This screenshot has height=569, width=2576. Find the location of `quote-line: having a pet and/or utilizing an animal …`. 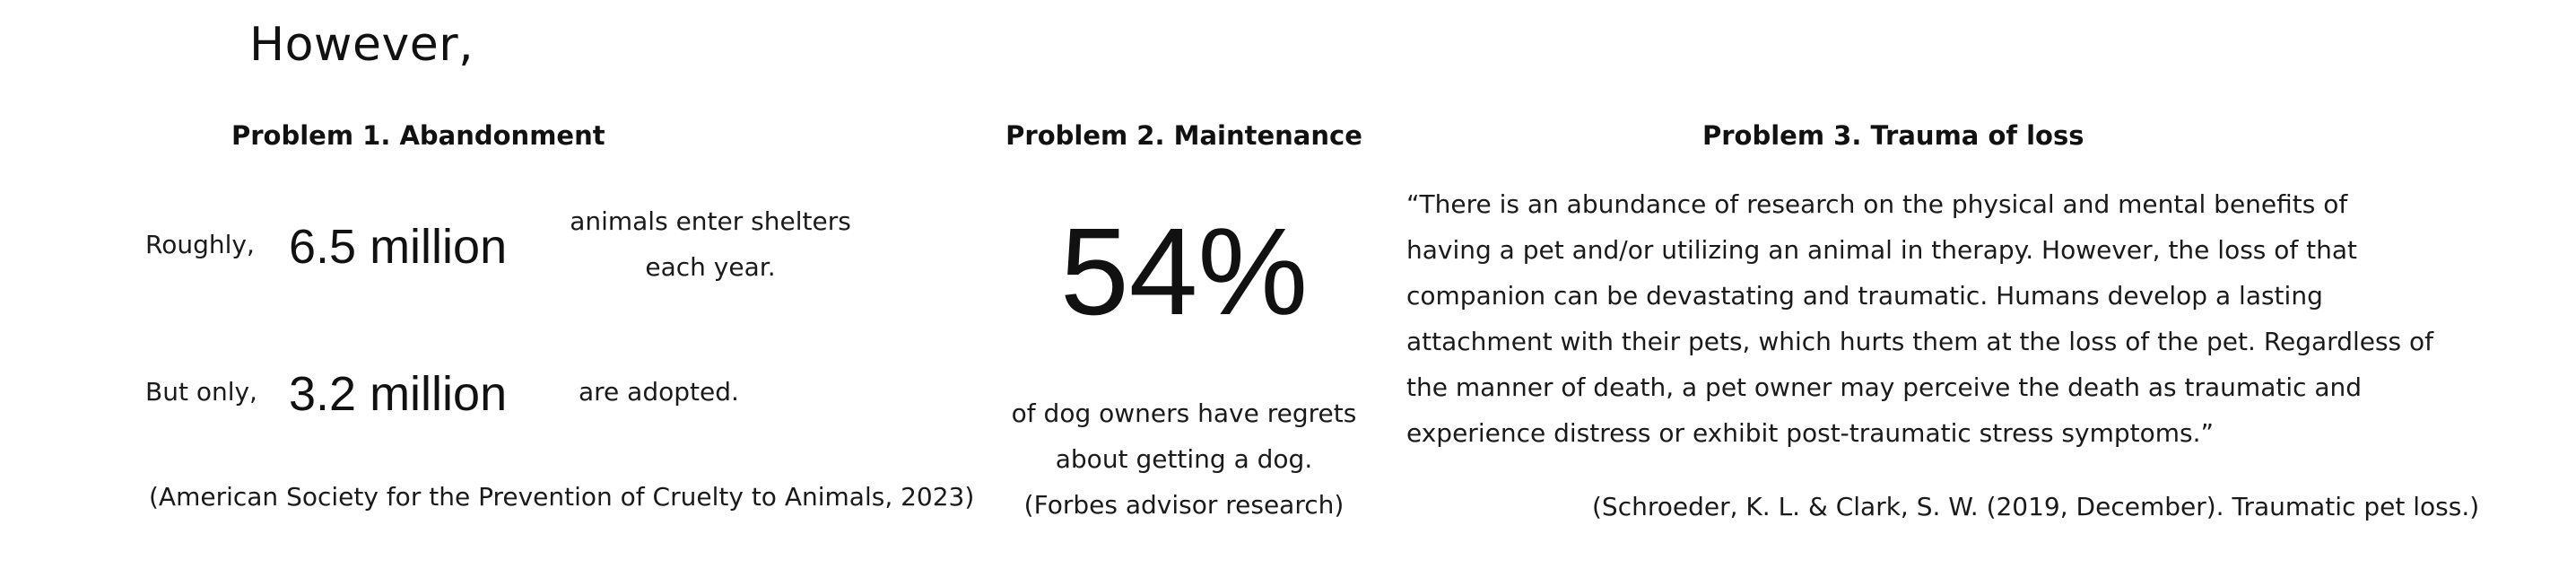

quote-line: having a pet and/or utilizing an animal … is located at coordinates (1882, 250).